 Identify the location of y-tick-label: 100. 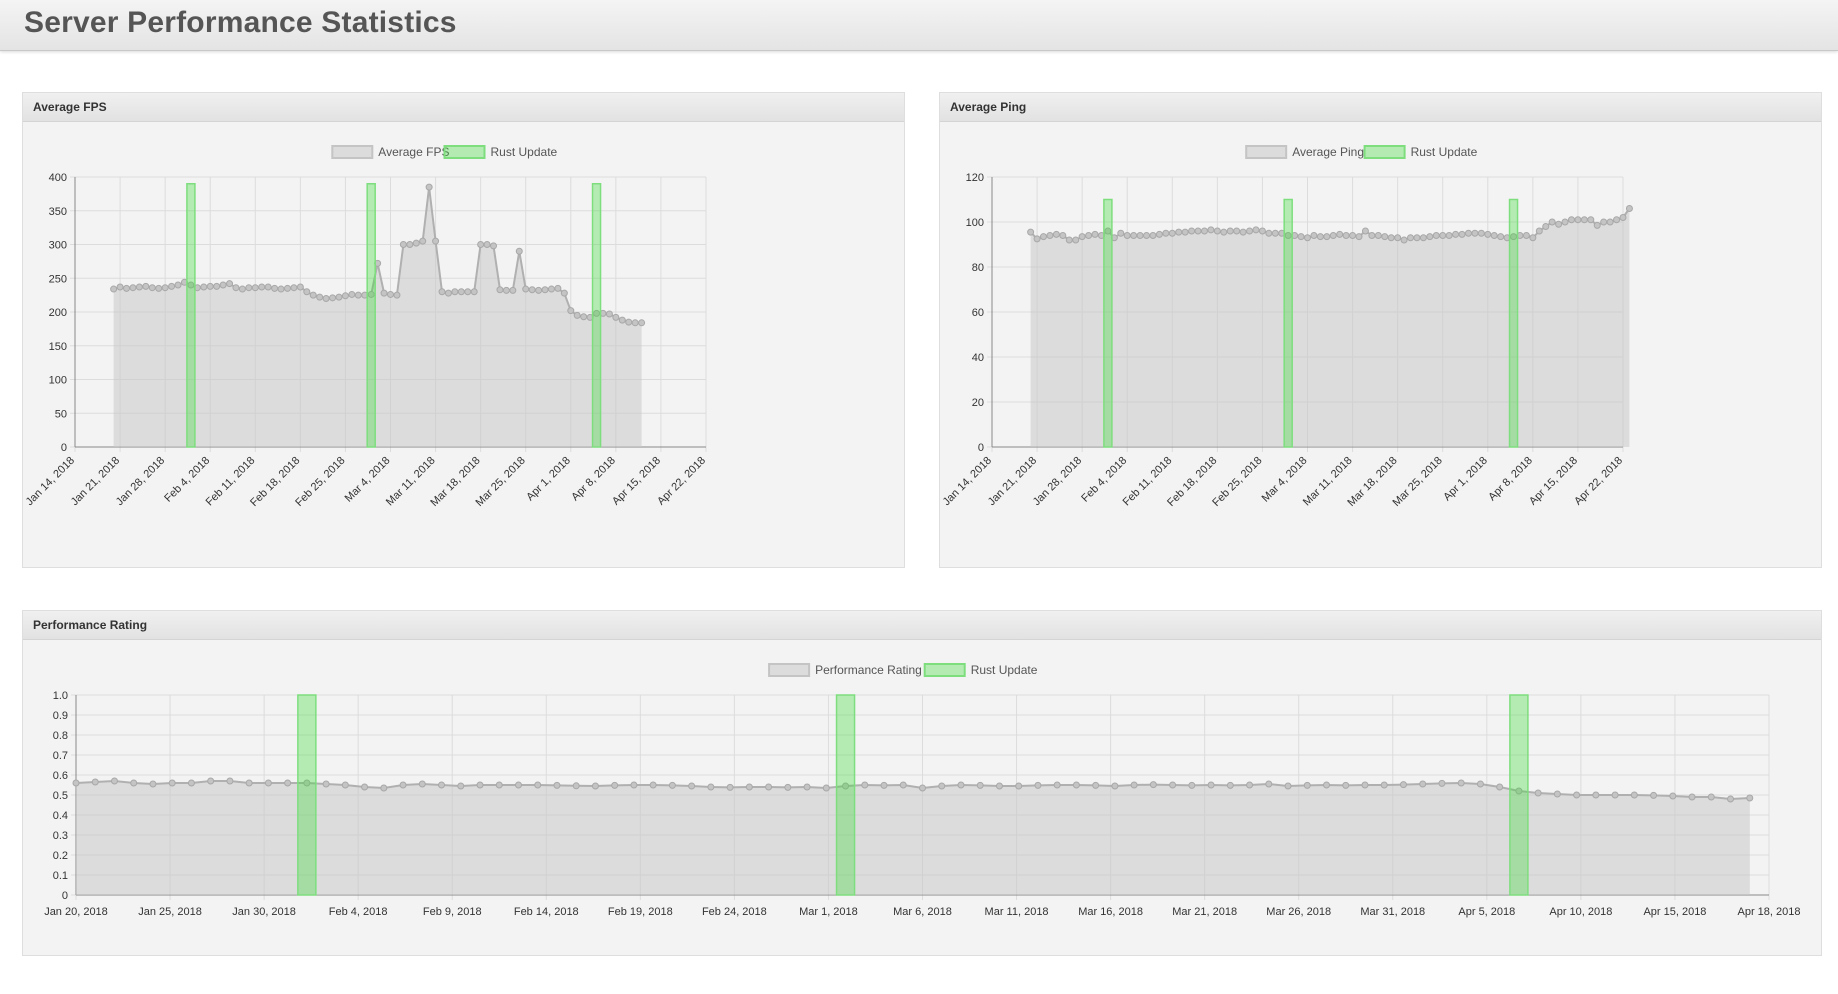
(975, 223).